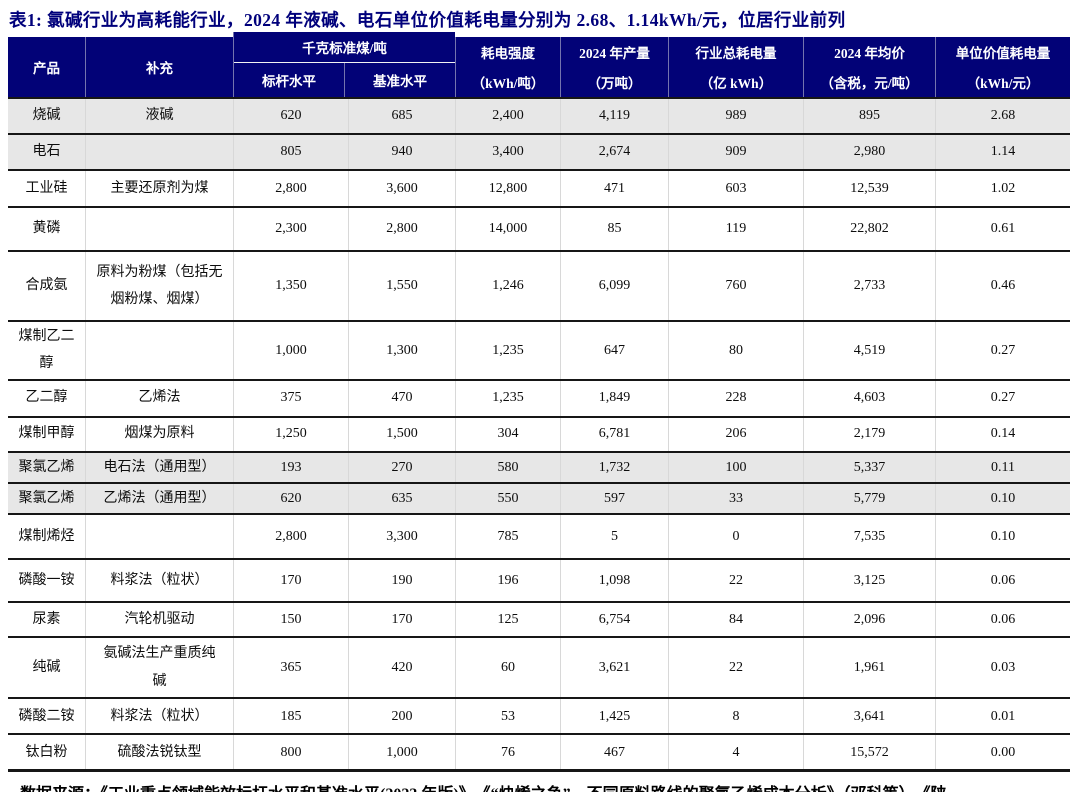 This screenshot has height=792, width=1078. What do you see at coordinates (614, 152) in the screenshot?
I see `cell-output-2024: 2,674` at bounding box center [614, 152].